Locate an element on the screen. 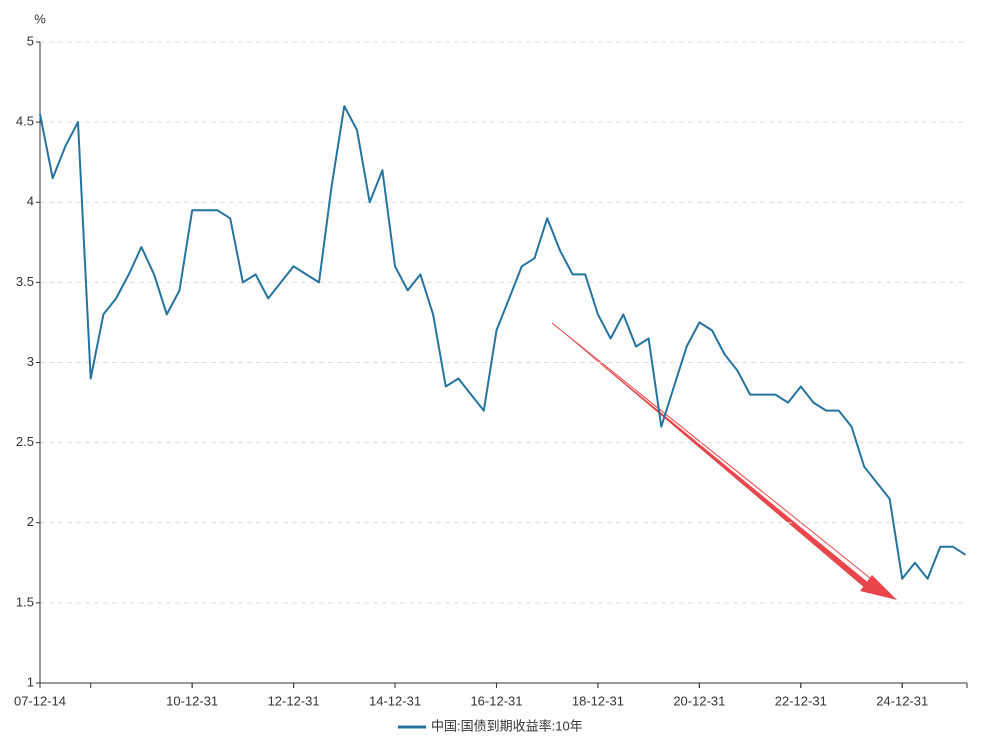  y-tick-label: 1.5 is located at coordinates (25, 601).